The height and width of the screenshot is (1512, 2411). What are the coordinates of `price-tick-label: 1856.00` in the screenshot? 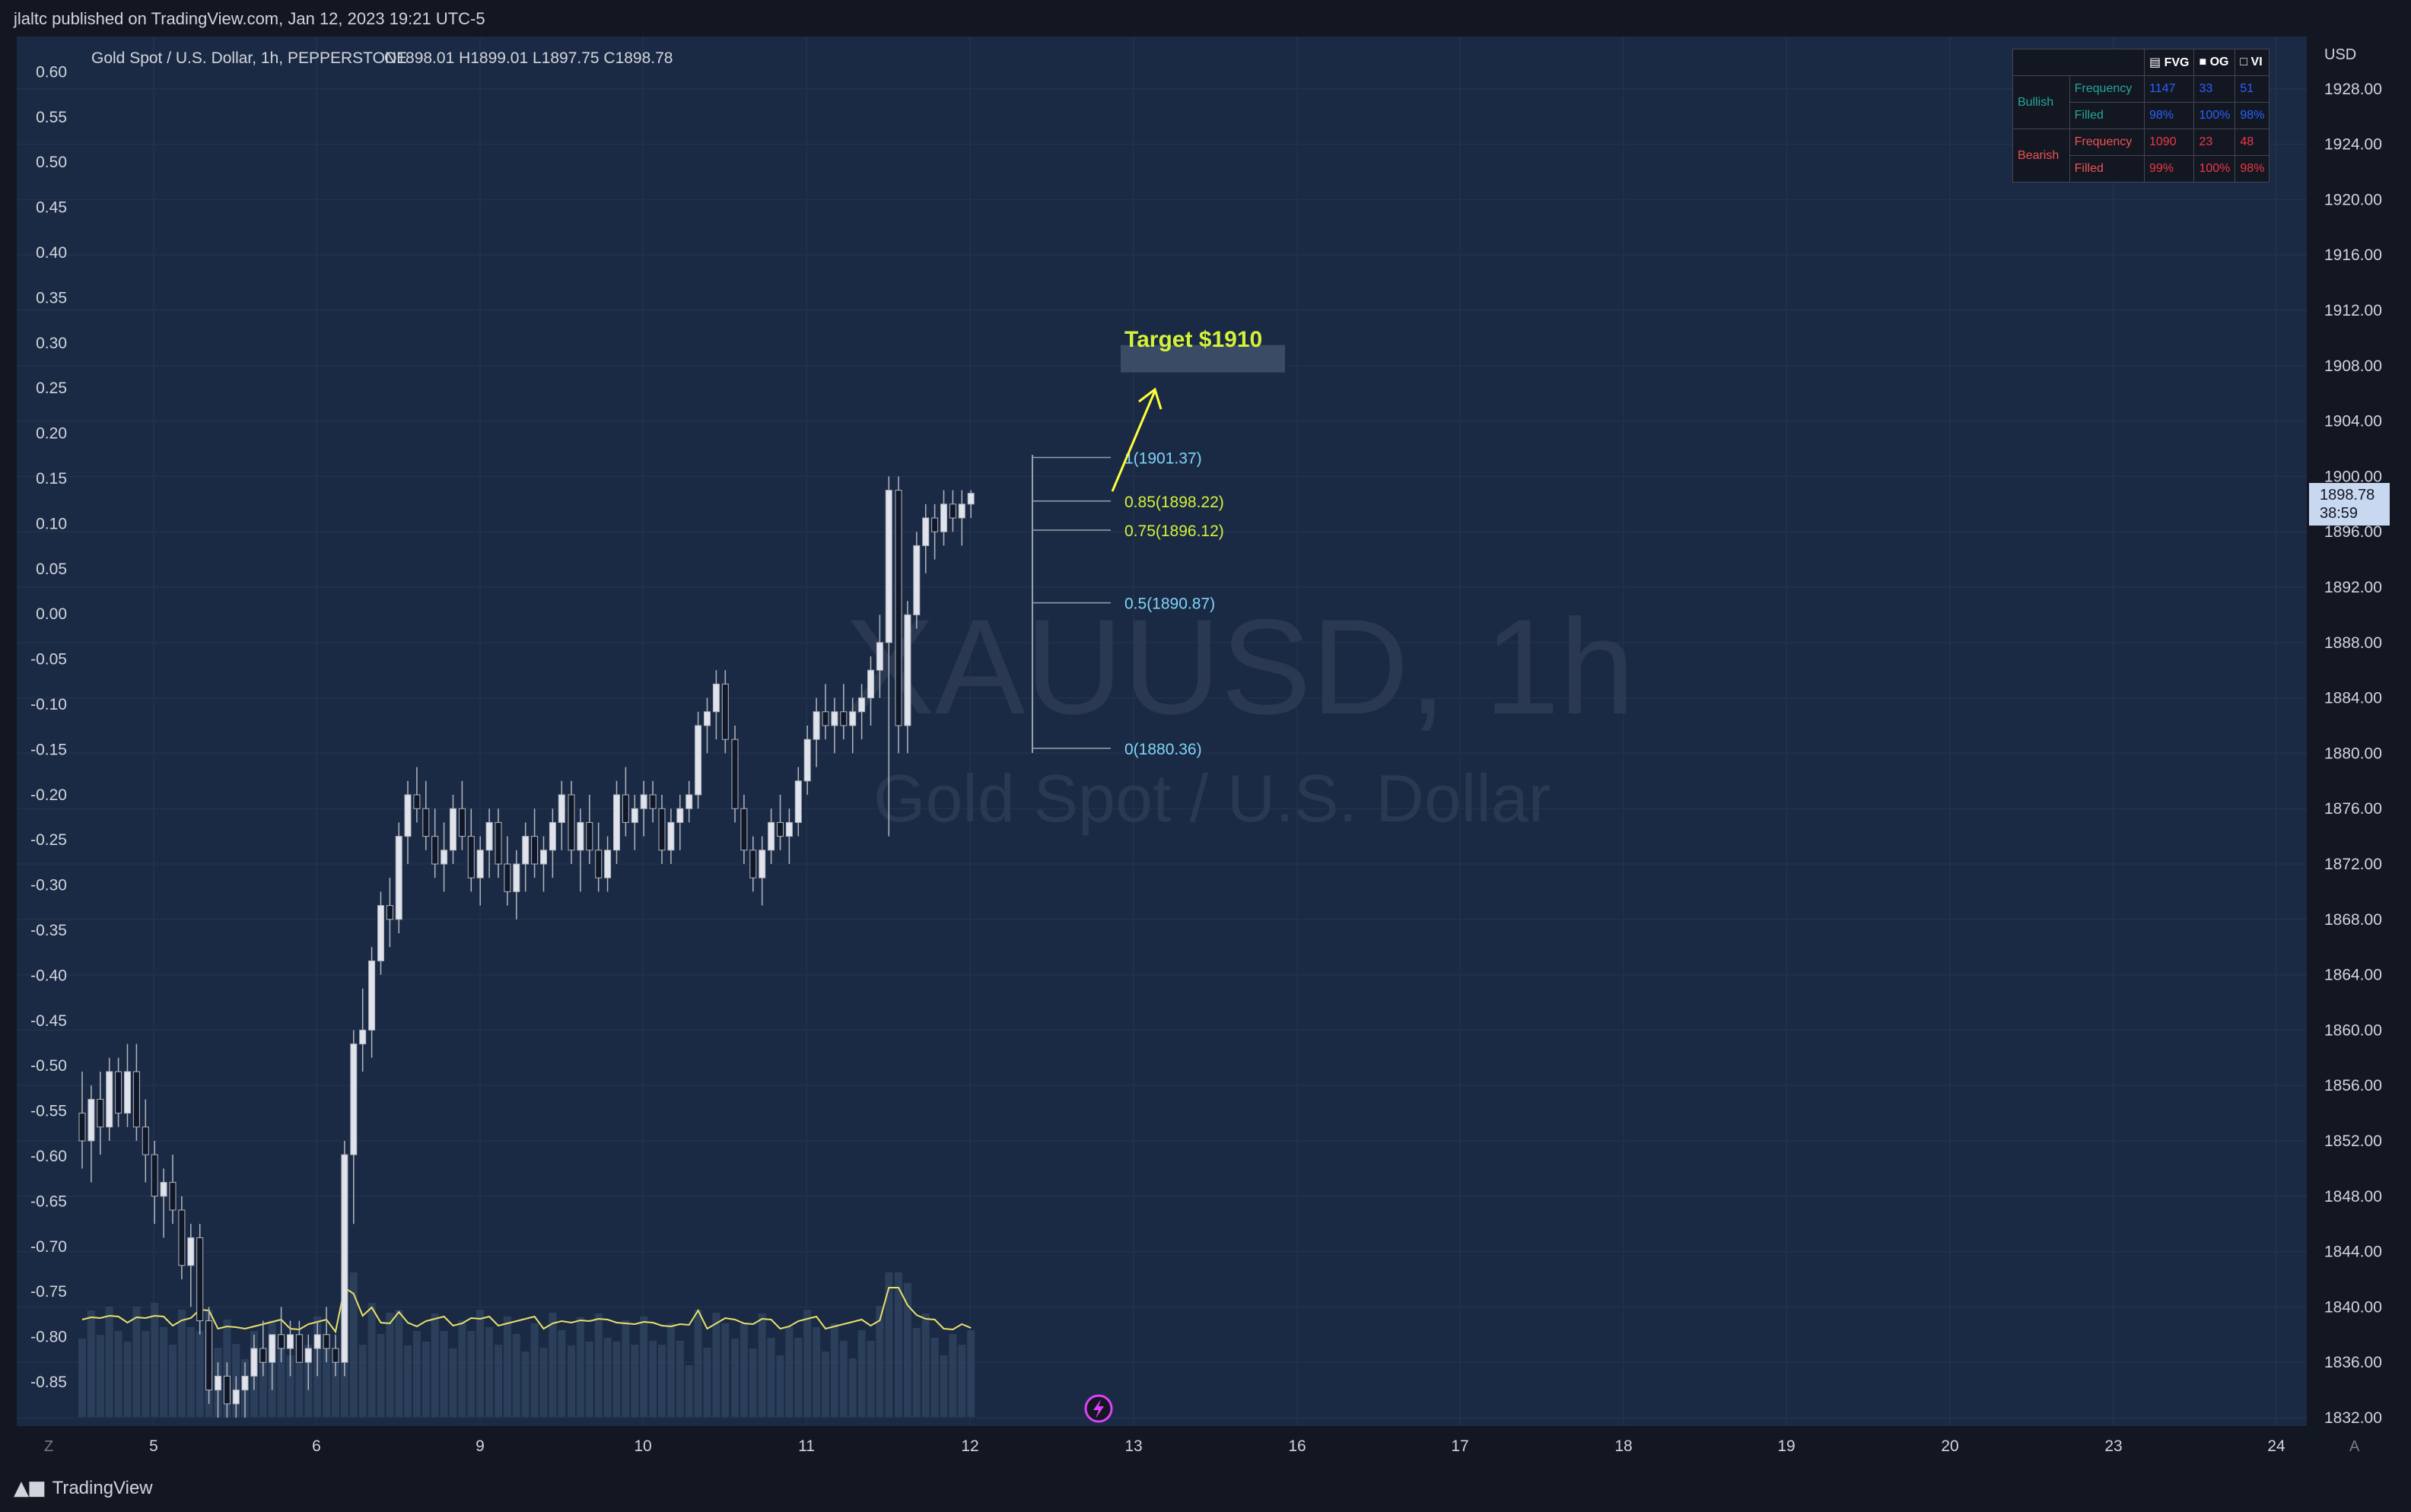 It's located at (2353, 1085).